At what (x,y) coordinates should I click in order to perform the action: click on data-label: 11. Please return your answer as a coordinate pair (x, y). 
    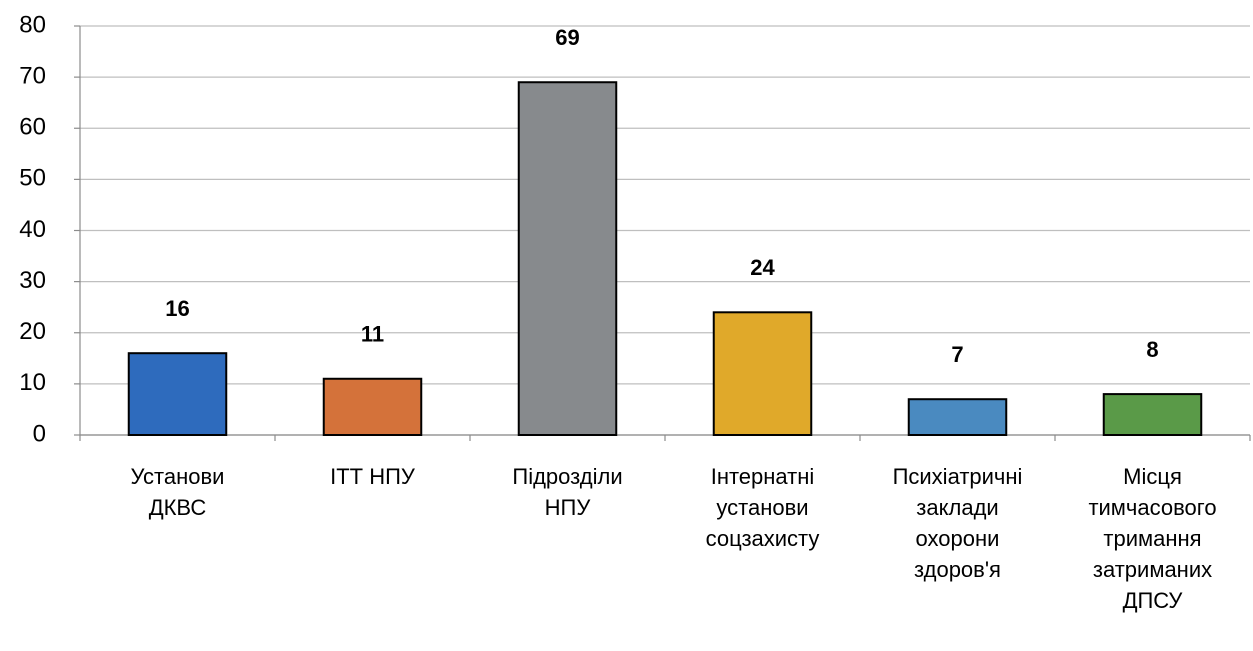
    Looking at the image, I should click on (372, 334).